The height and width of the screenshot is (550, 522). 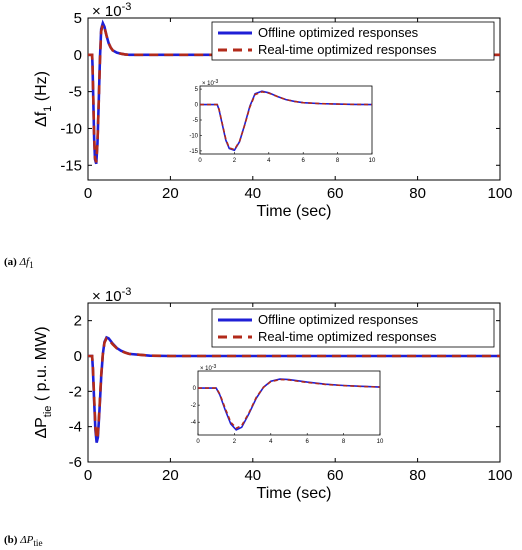 What do you see at coordinates (11, 540) in the screenshot?
I see `caption-b-letter: (b)` at bounding box center [11, 540].